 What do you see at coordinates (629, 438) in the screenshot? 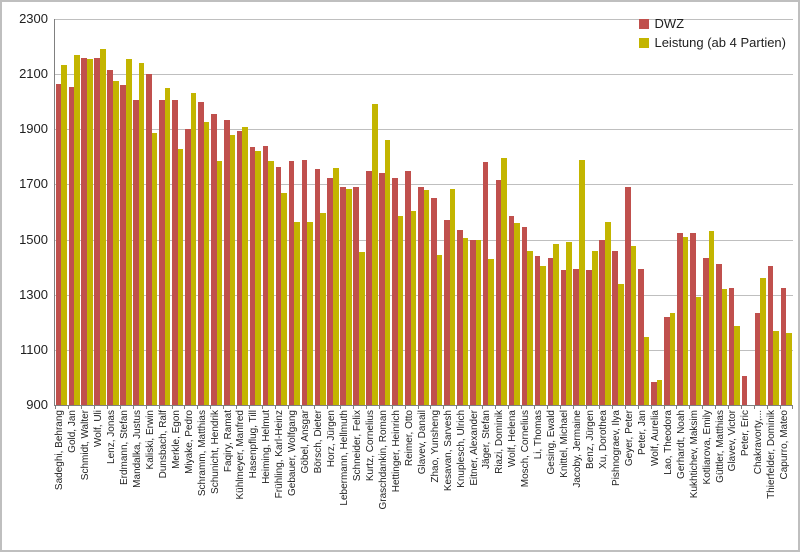
I see `category-label: Geyer, Peter` at bounding box center [629, 438].